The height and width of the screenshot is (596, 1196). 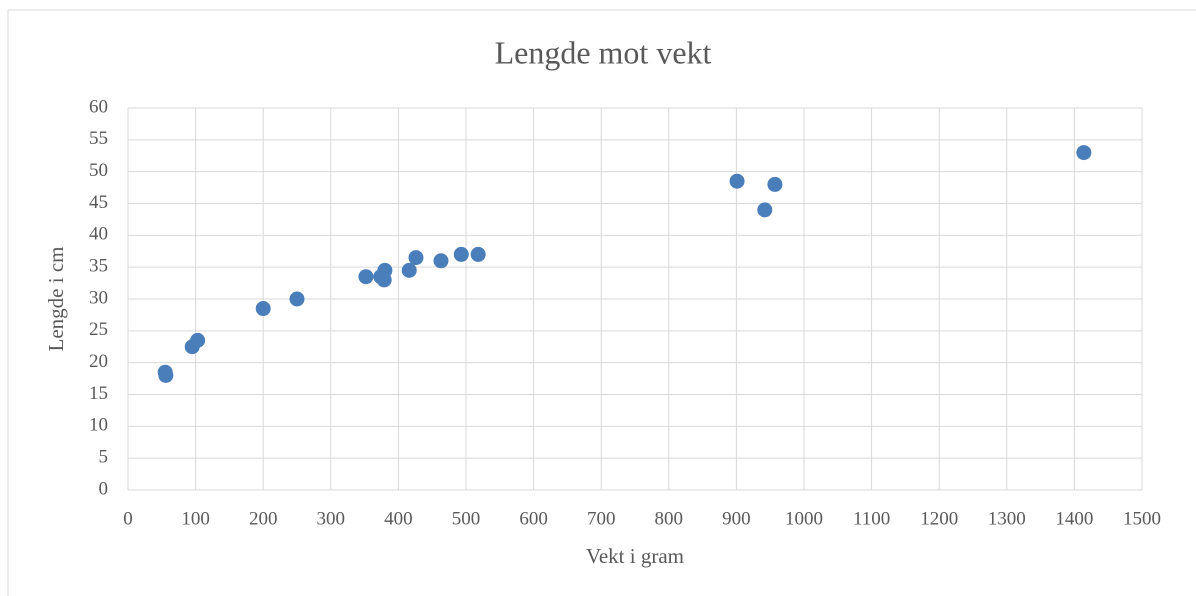 What do you see at coordinates (98, 170) in the screenshot?
I see `y-tick-label: 50` at bounding box center [98, 170].